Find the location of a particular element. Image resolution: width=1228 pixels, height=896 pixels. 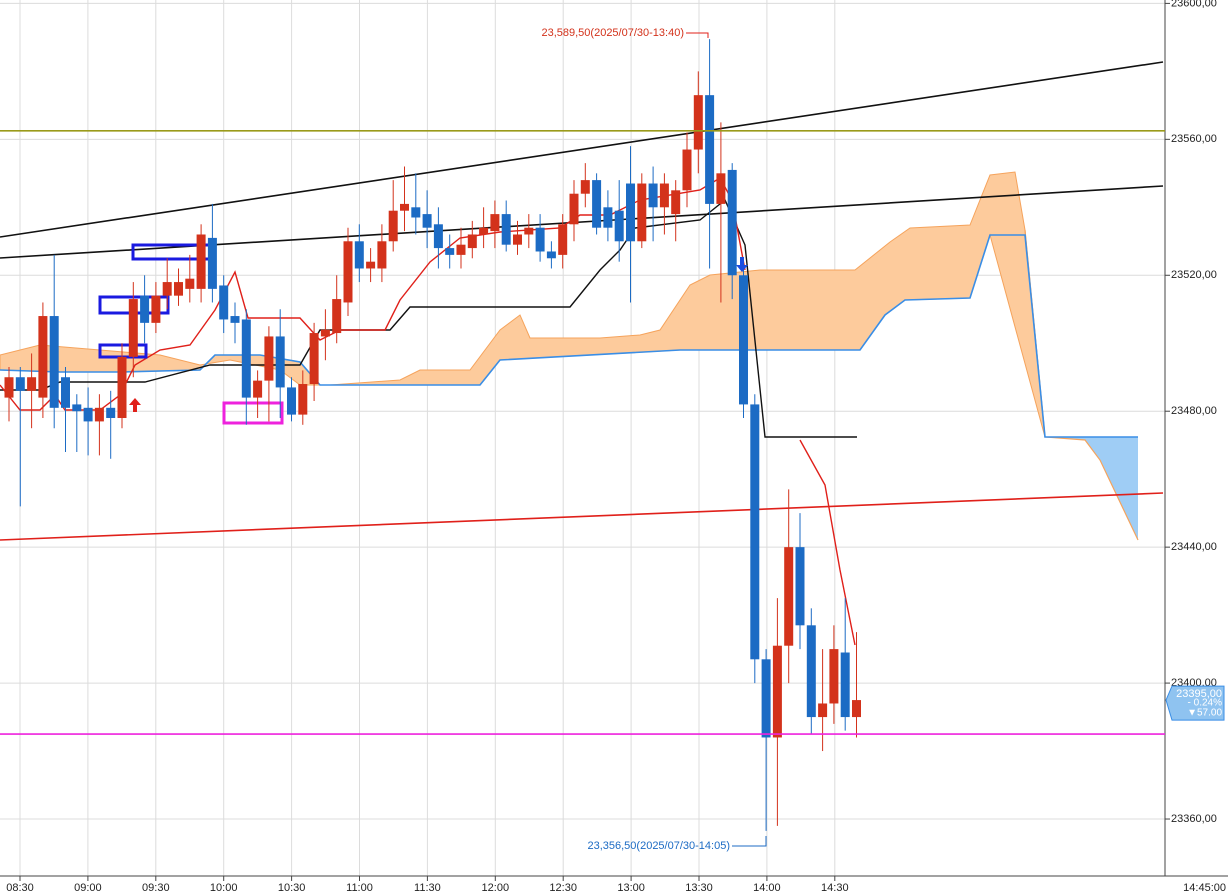

x-tick-label: 12:00 is located at coordinates (496, 888).